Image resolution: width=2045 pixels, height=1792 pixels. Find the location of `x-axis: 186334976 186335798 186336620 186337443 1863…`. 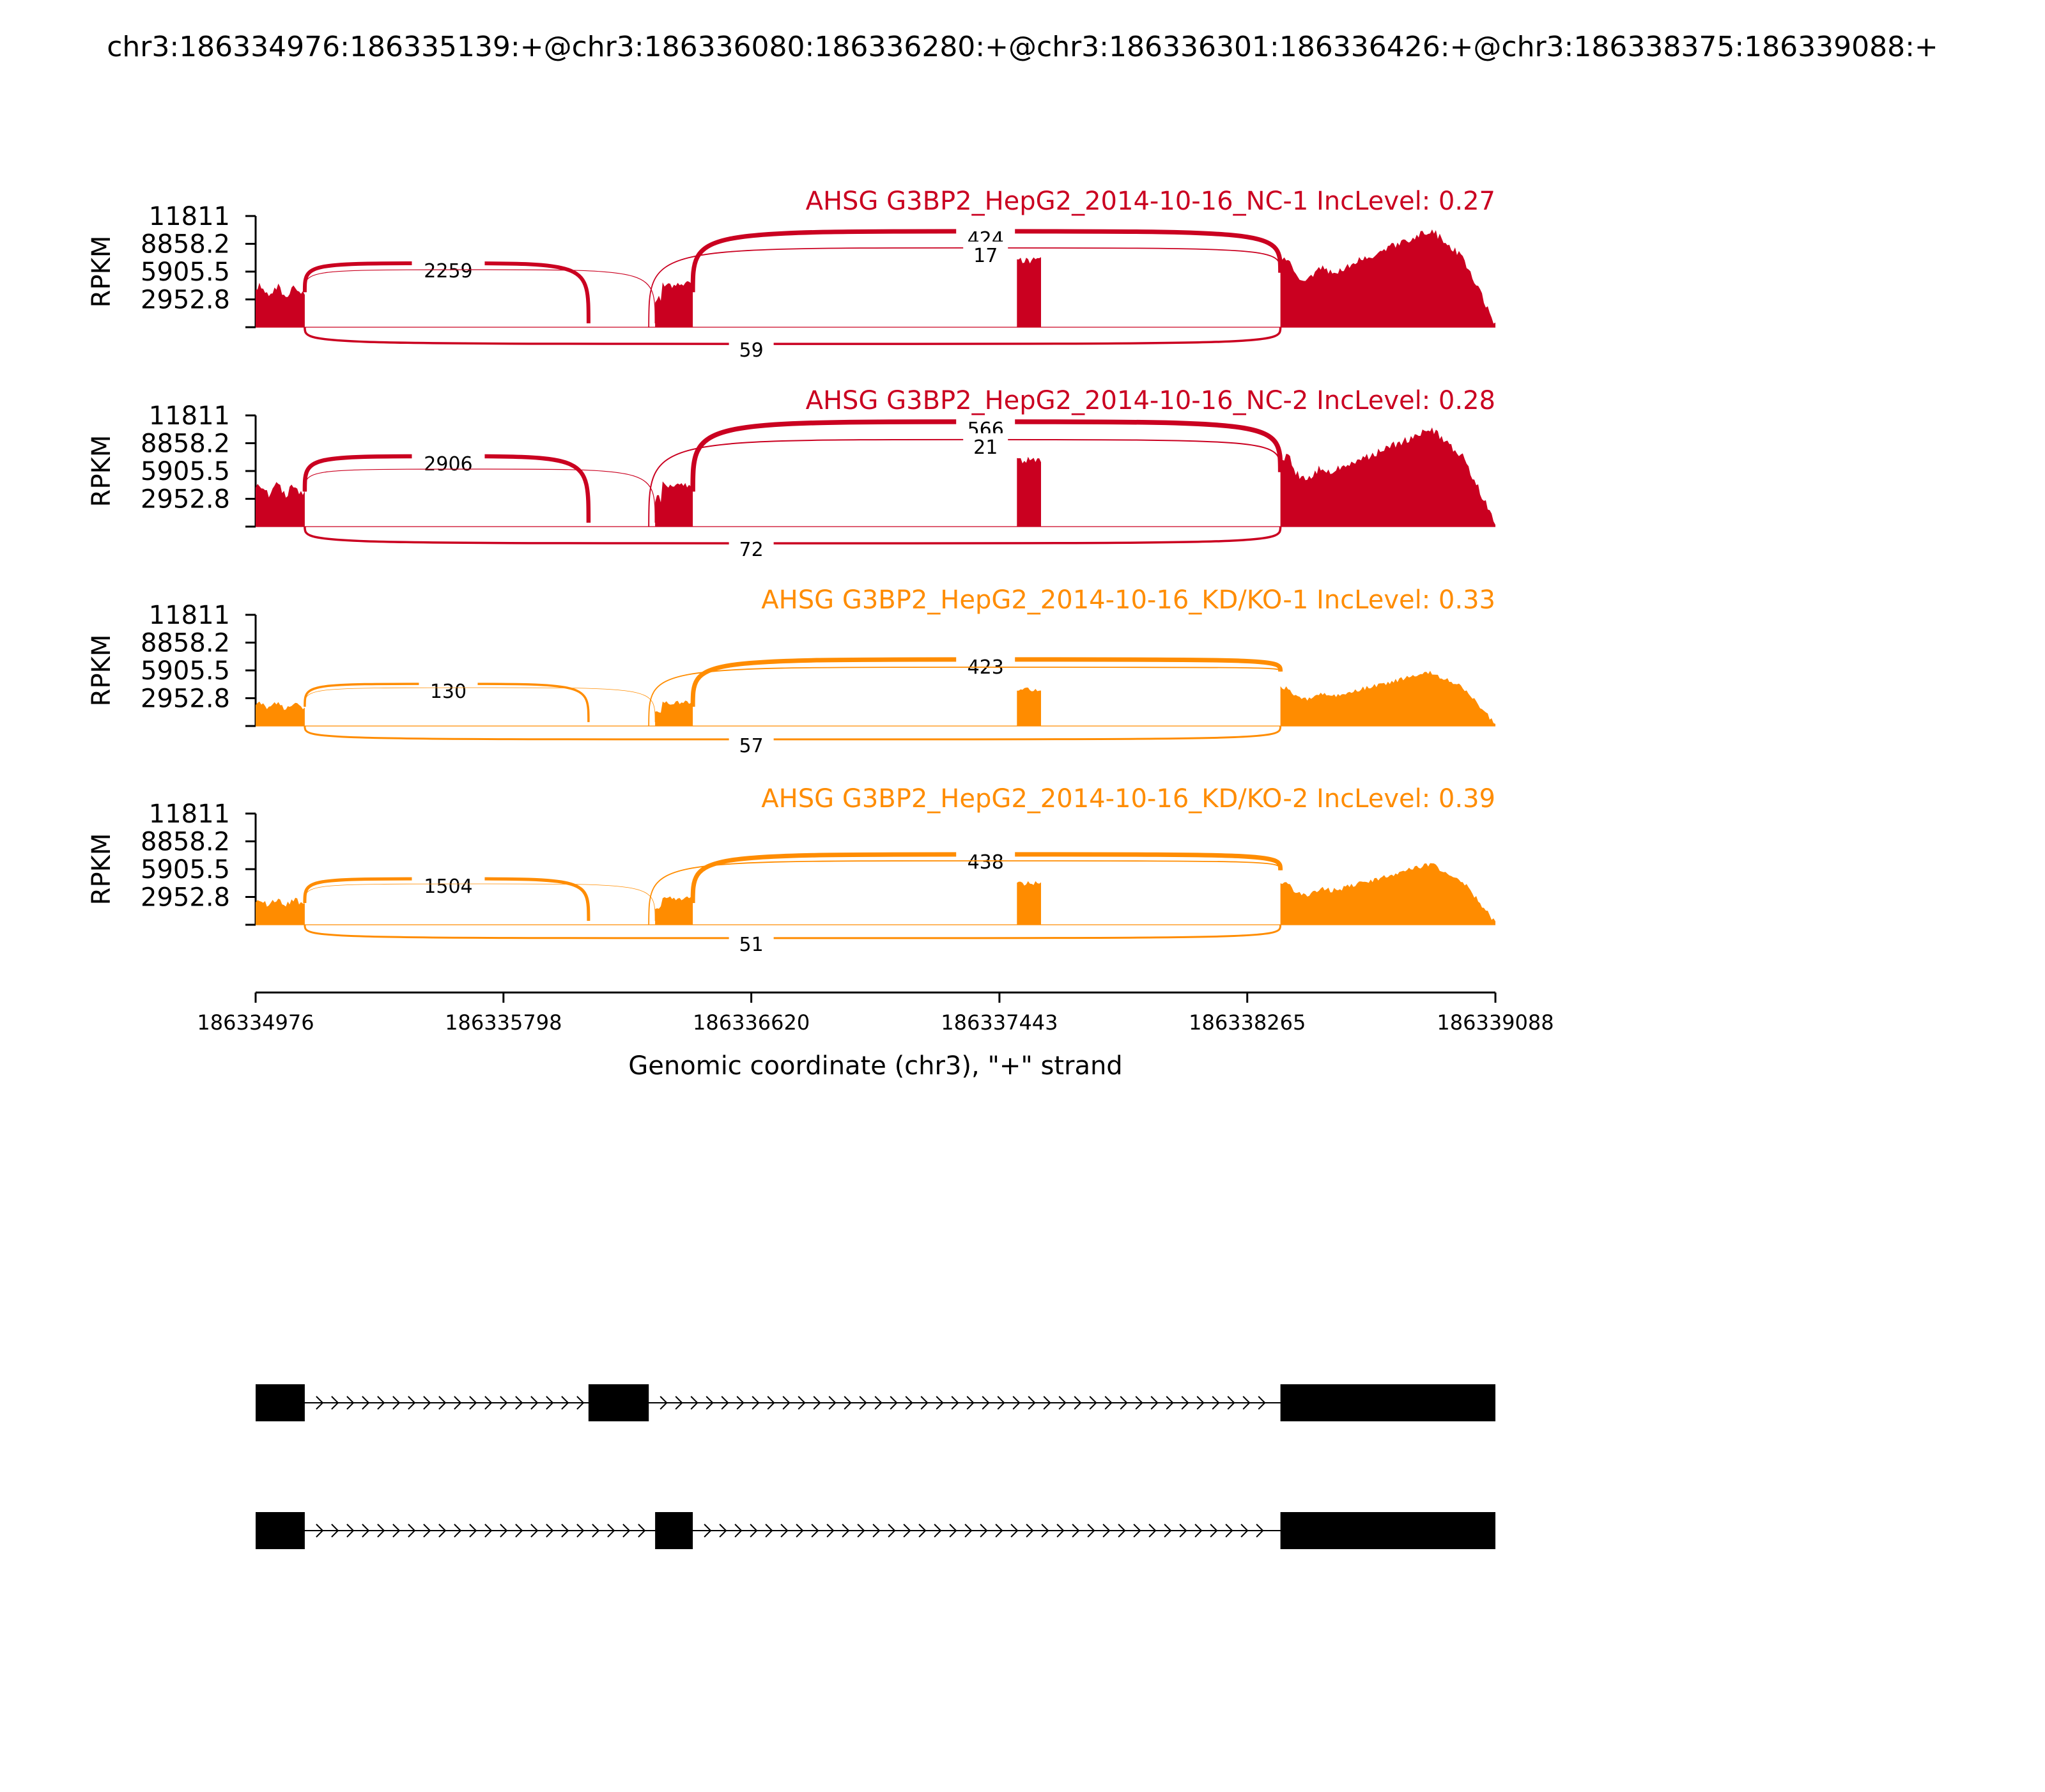

x-axis: 186334976 186335798 186336620 186337443 1863… is located at coordinates (875, 1013).